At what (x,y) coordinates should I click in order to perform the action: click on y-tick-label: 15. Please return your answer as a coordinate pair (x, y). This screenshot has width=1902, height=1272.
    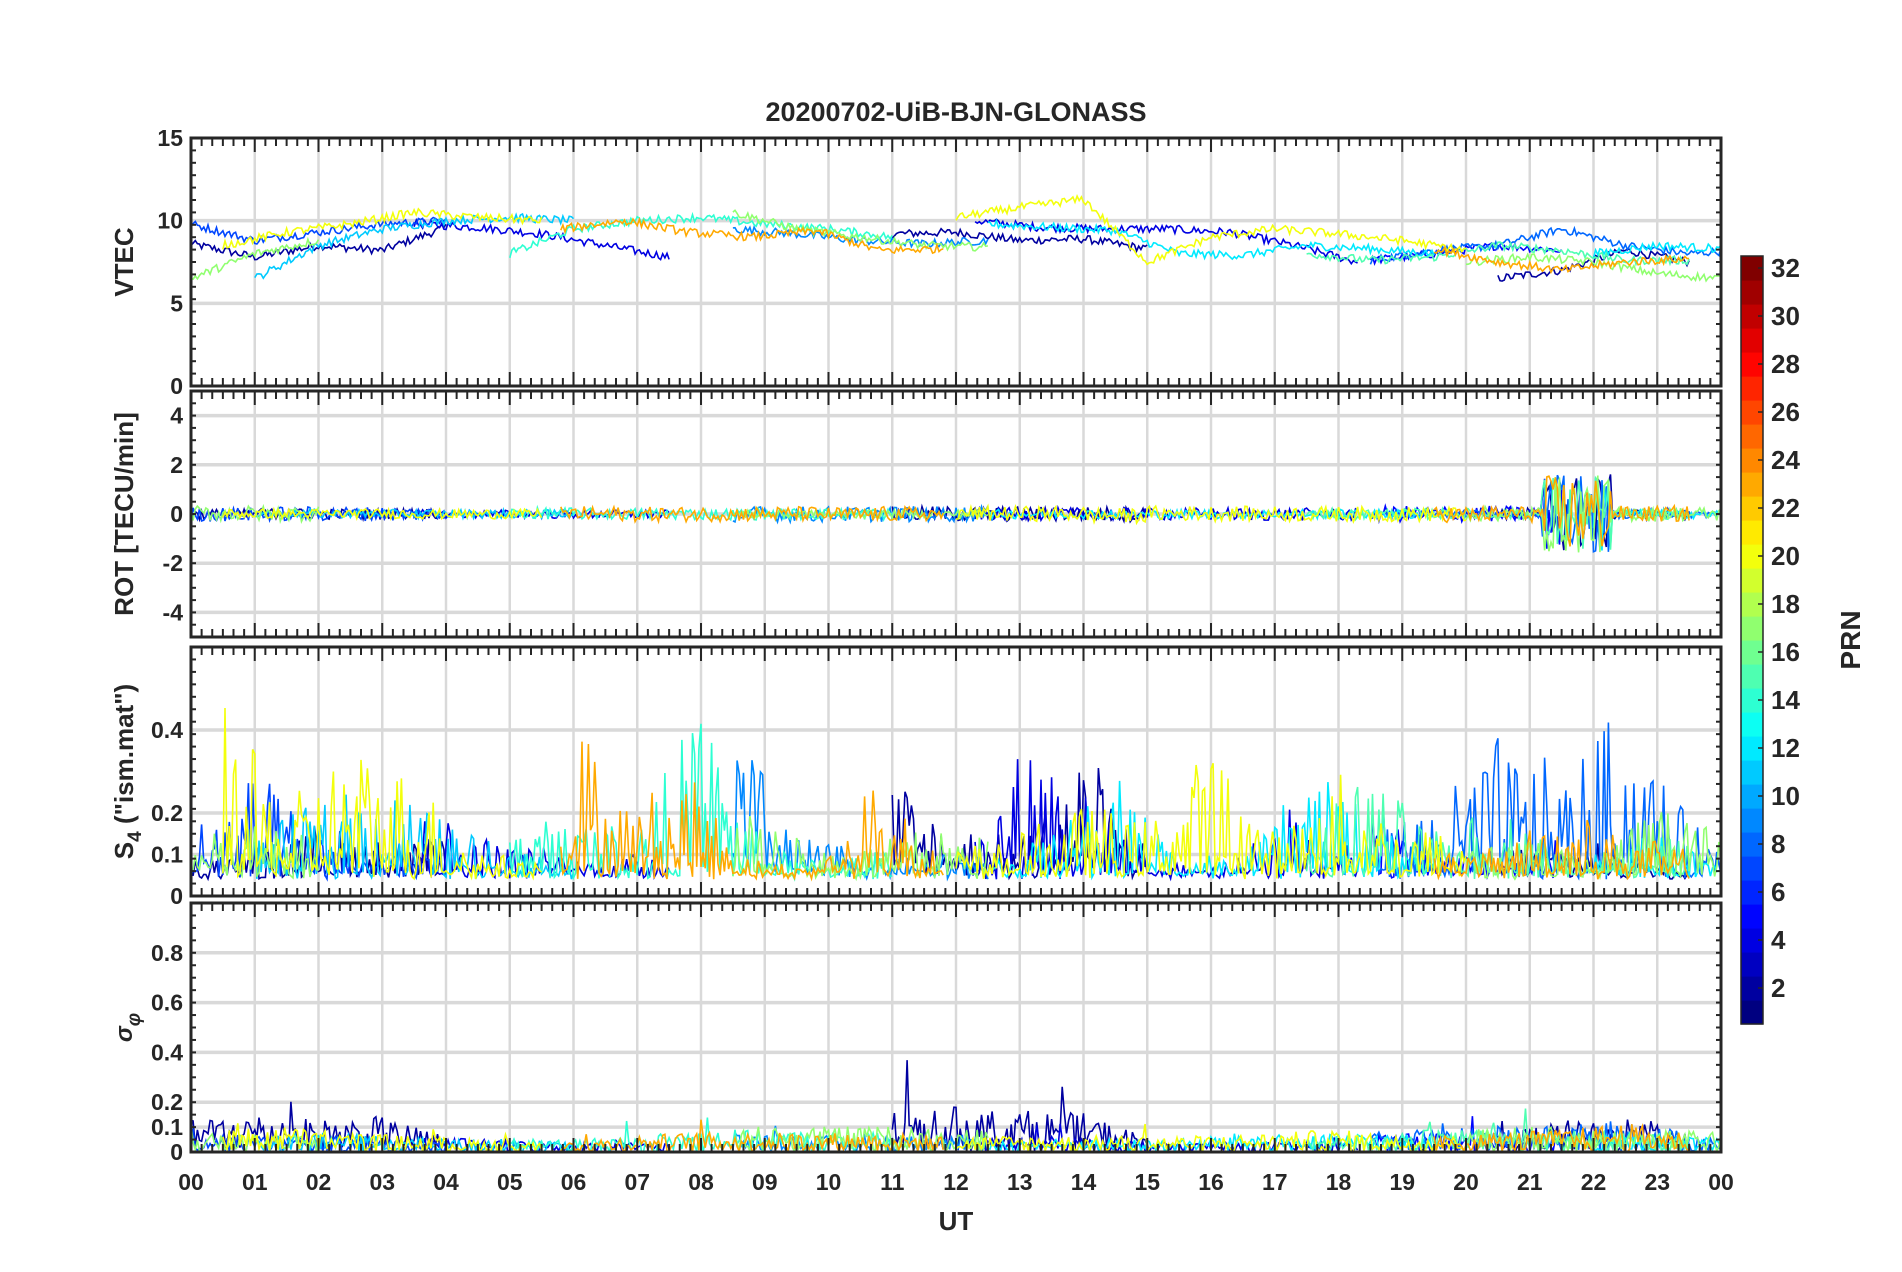
    Looking at the image, I should click on (170, 138).